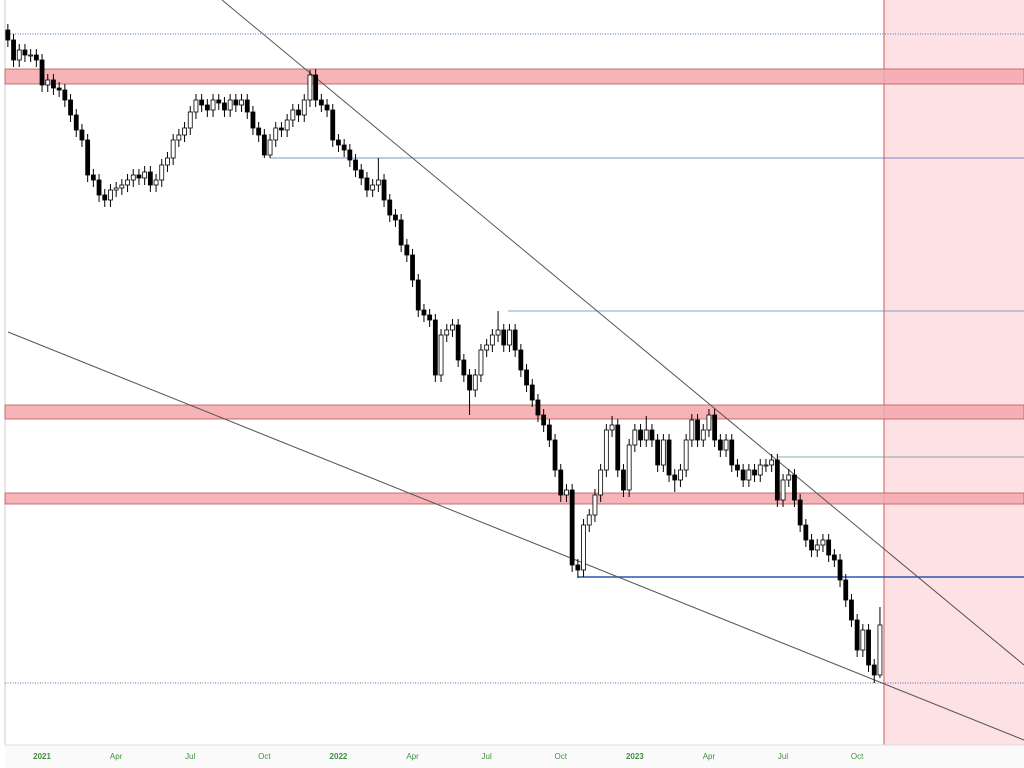  What do you see at coordinates (339, 756) in the screenshot?
I see `x-tick-label: 2022` at bounding box center [339, 756].